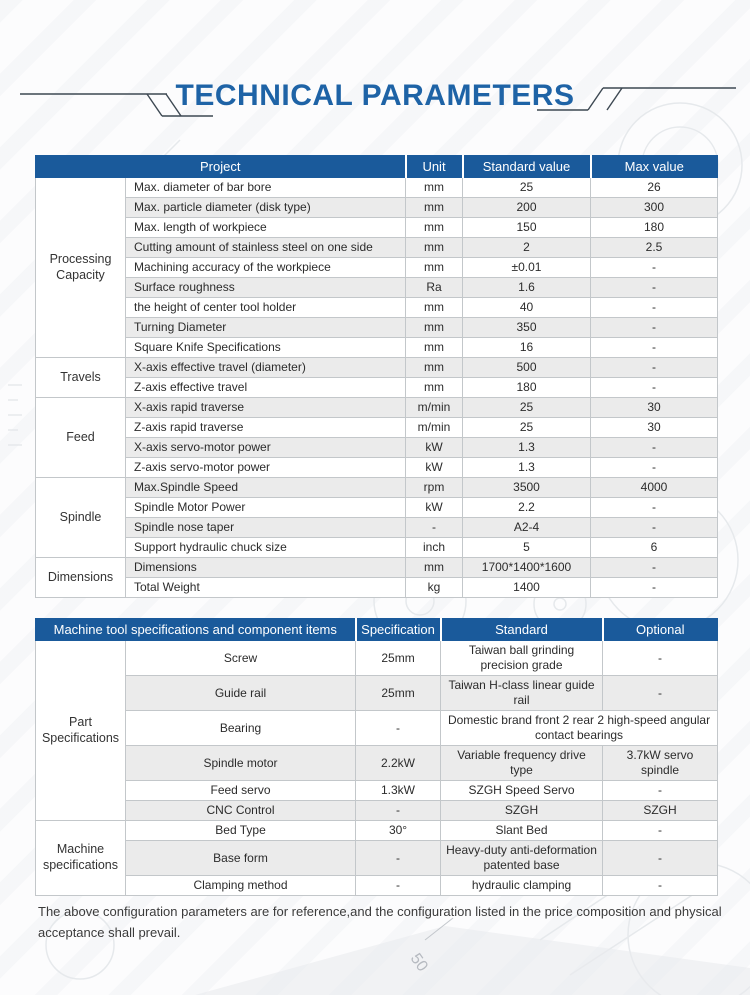 This screenshot has width=750, height=995. I want to click on title-flourish, so click(378, 102).